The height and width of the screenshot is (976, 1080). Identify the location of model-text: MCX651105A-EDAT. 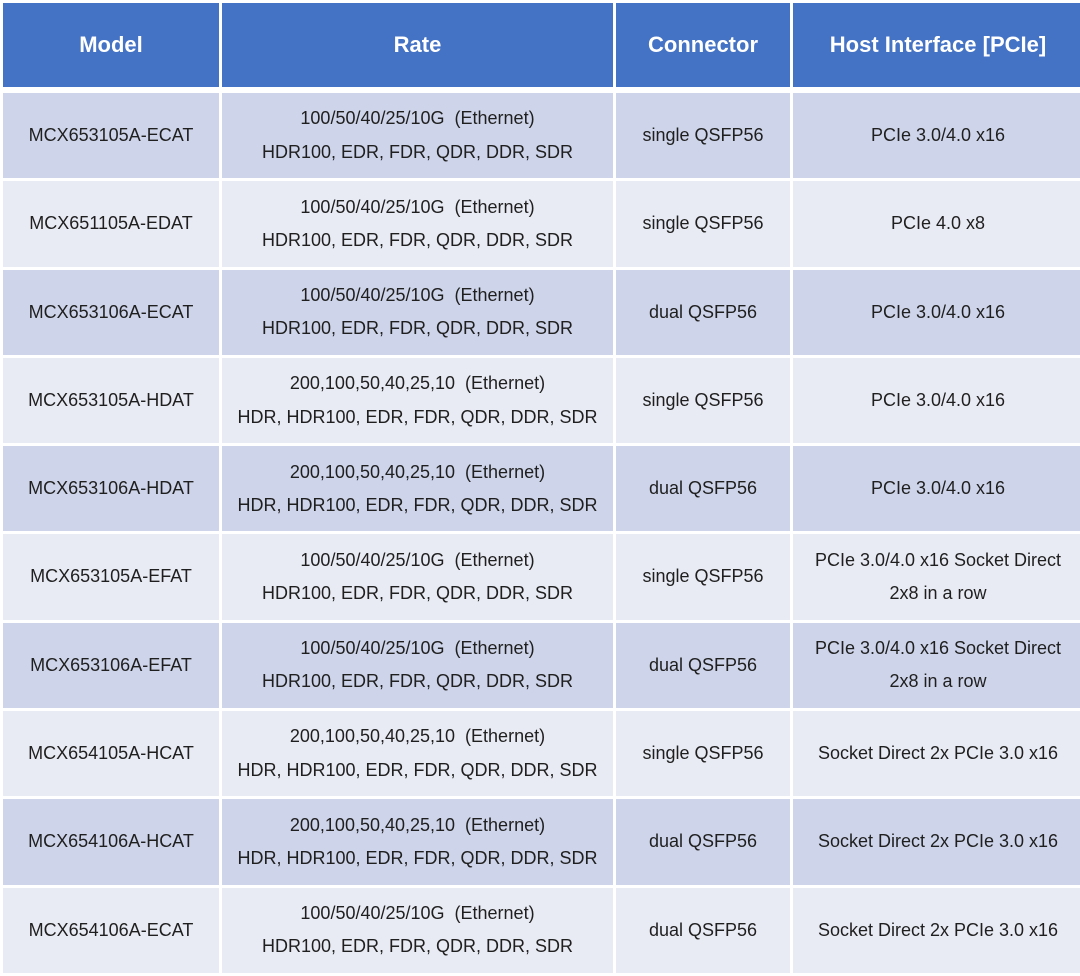
(111, 223).